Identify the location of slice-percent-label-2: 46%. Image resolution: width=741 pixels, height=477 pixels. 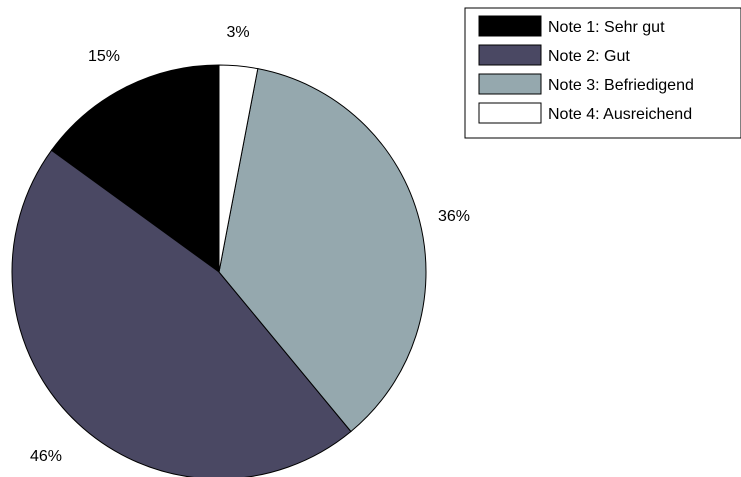
(46, 456).